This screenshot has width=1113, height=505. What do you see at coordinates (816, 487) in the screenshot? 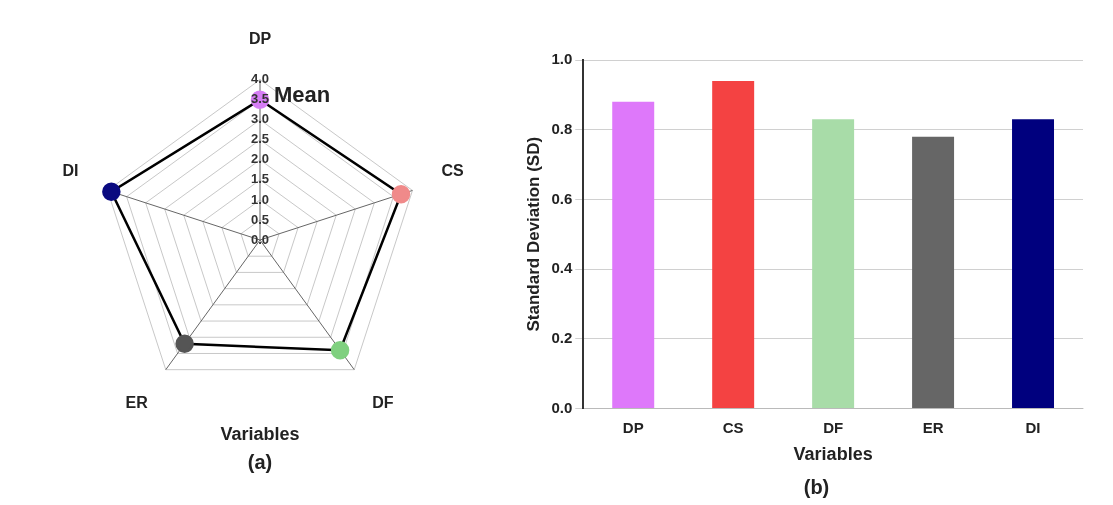
I see `text: (b)` at bounding box center [816, 487].